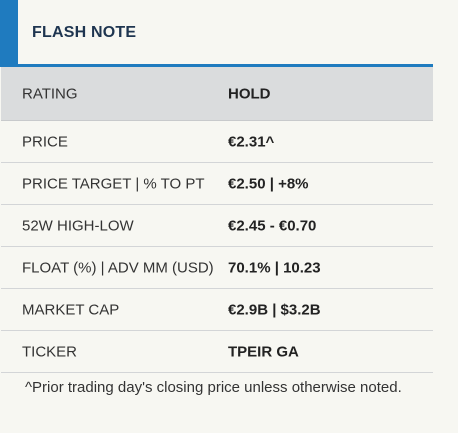 This screenshot has width=458, height=433. Describe the element at coordinates (217, 142) in the screenshot. I see `table-row-price: PRICE €2.31^` at that location.